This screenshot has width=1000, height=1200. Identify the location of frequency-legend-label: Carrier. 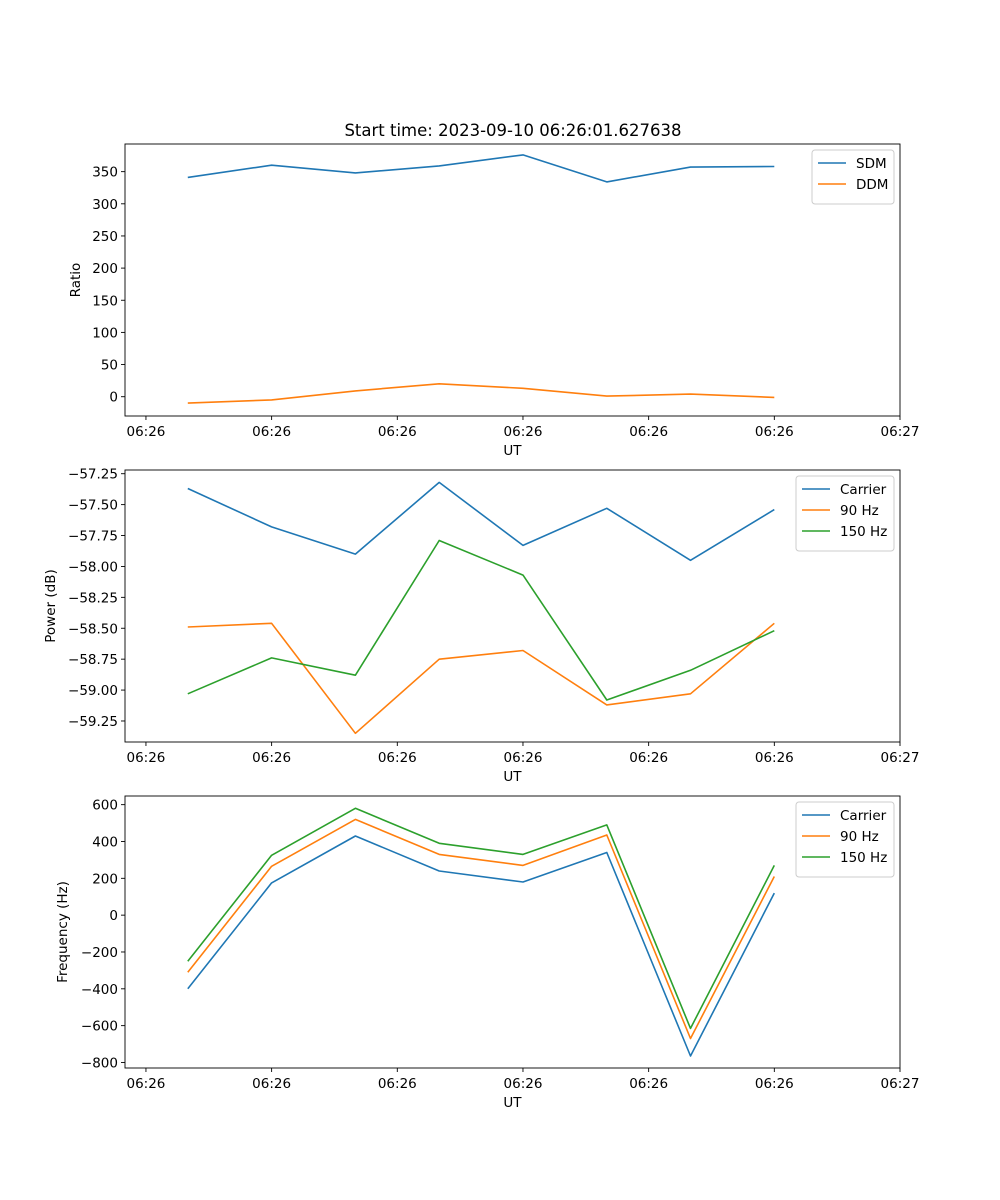
(863, 816).